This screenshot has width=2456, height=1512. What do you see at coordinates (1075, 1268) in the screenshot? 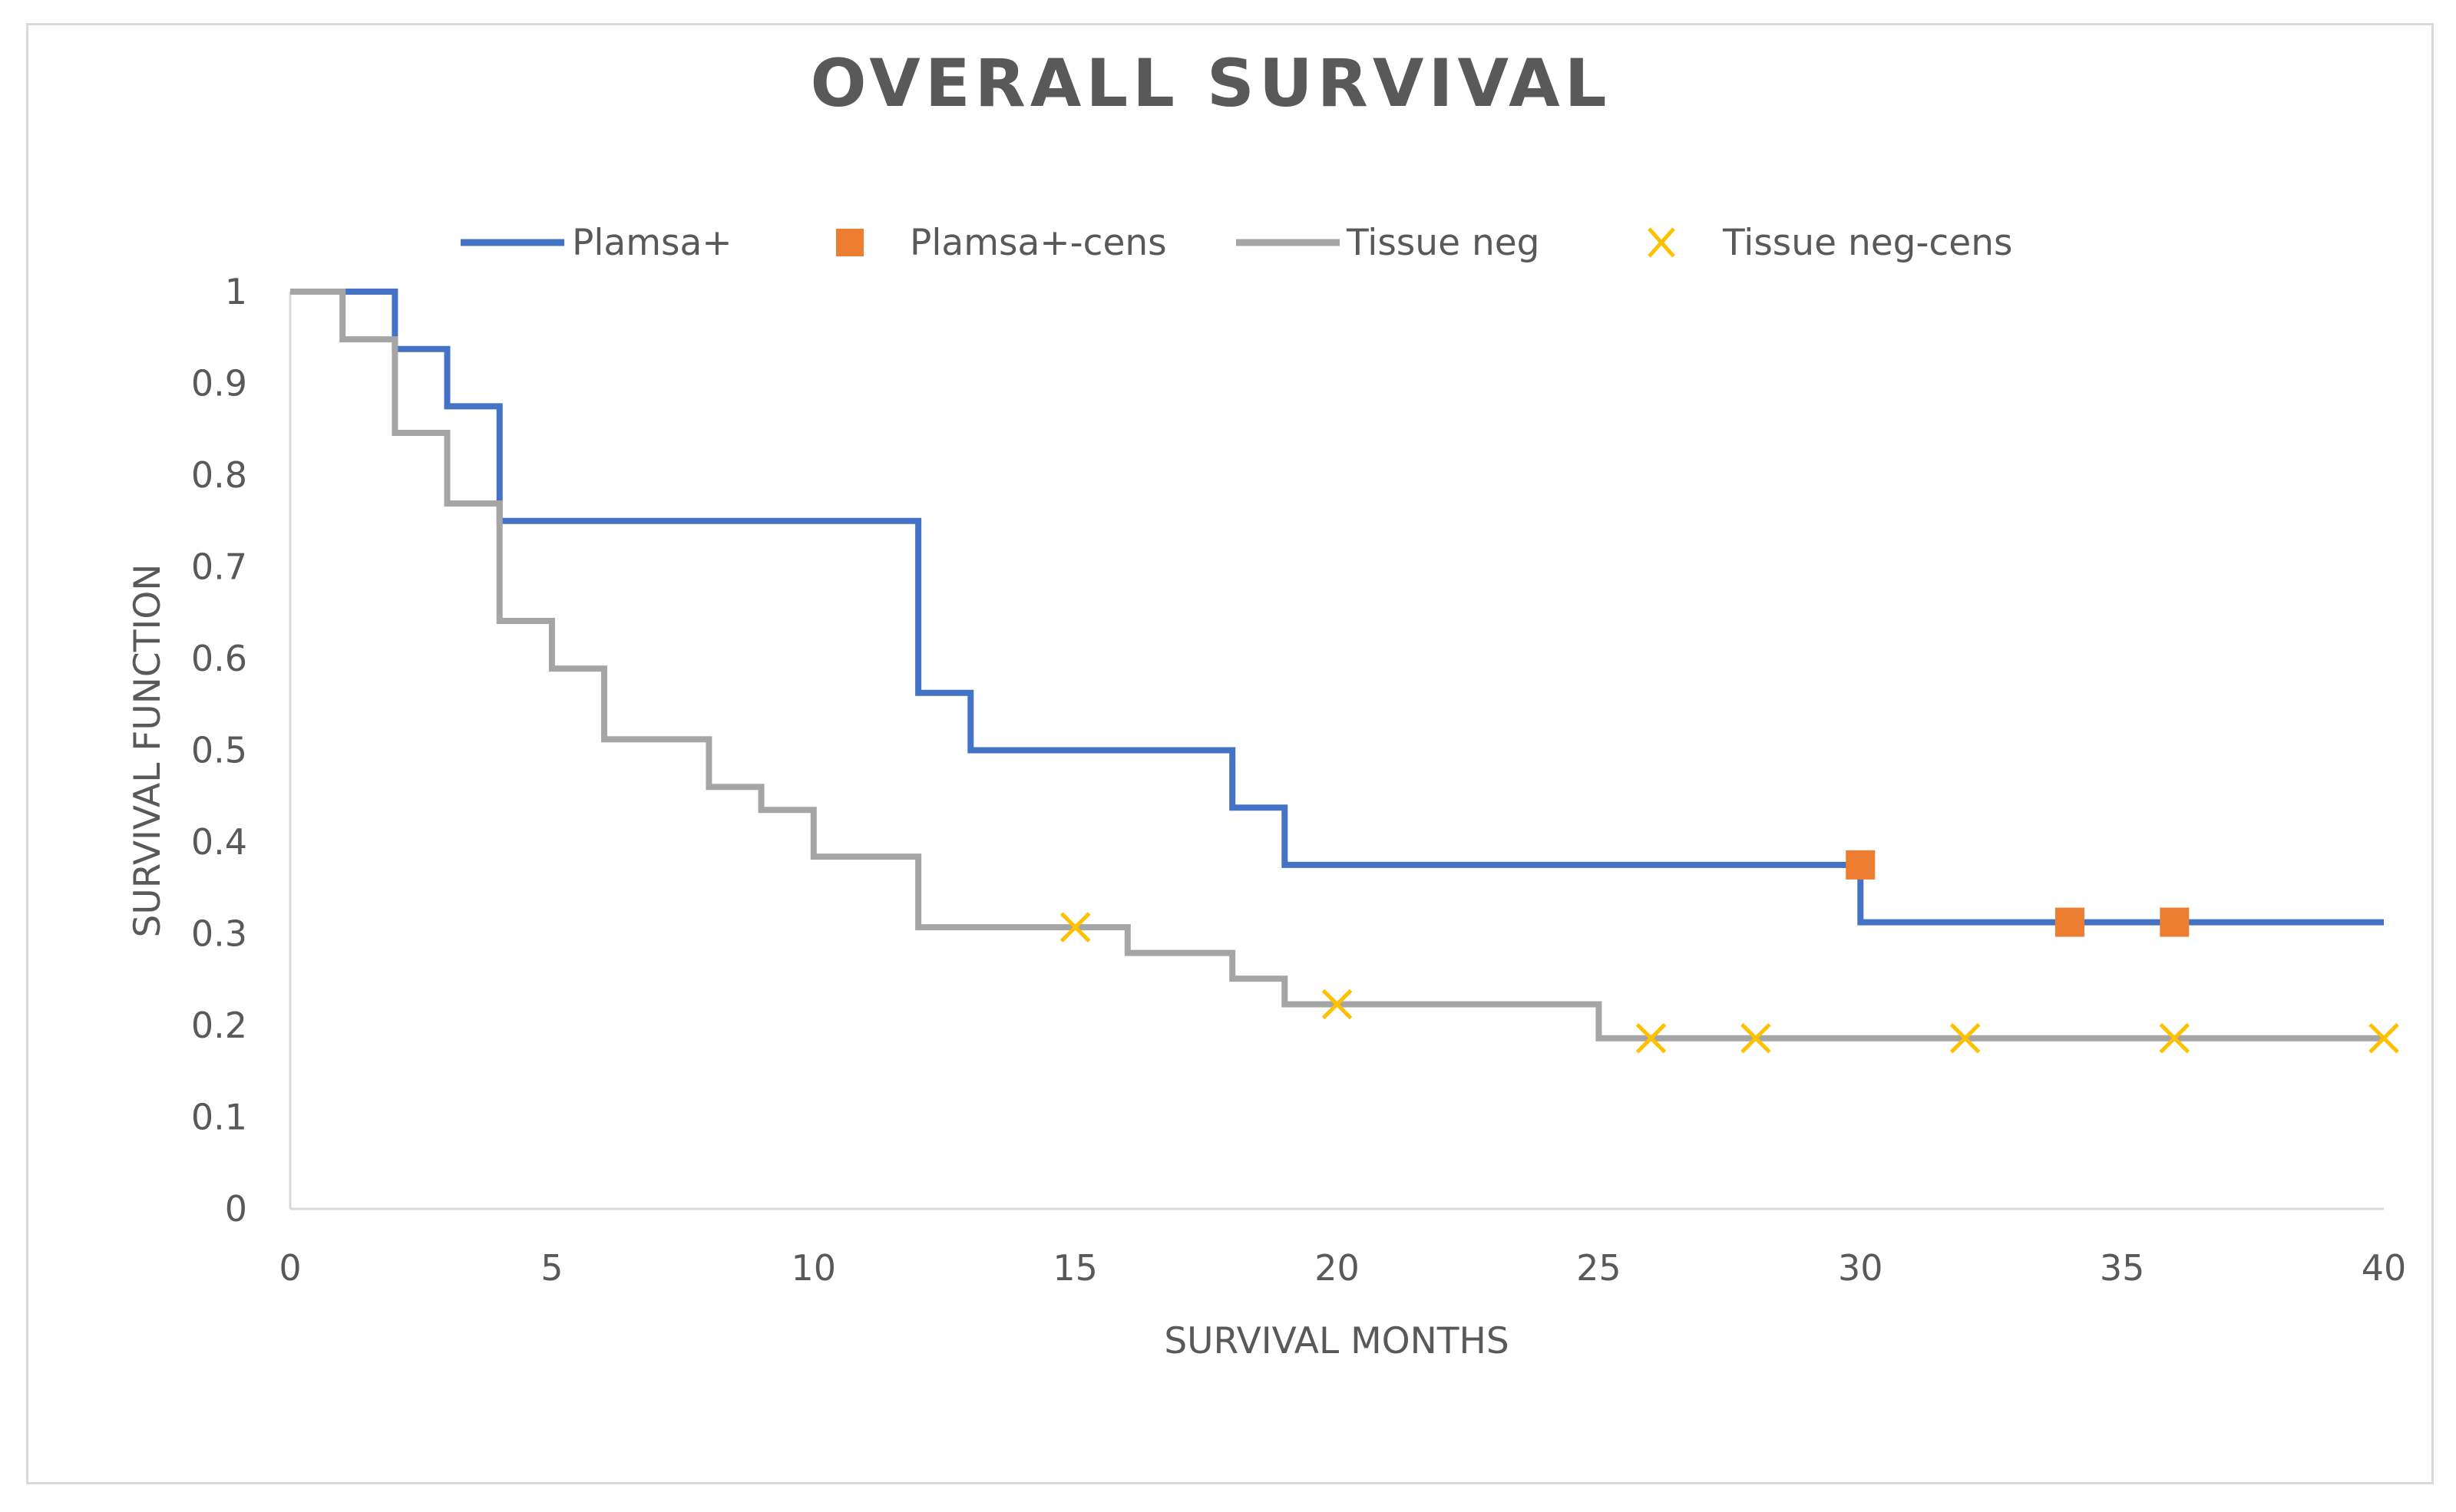
I see `x-tick-label: 15` at bounding box center [1075, 1268].